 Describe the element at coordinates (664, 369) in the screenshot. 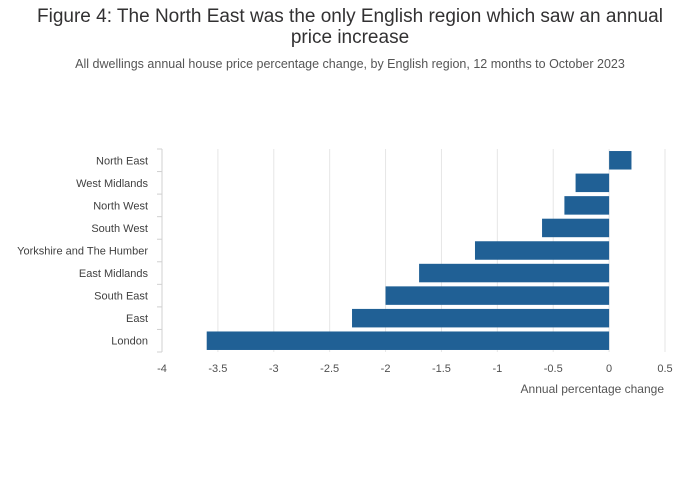

I see `x-tick-label: 0.5` at that location.